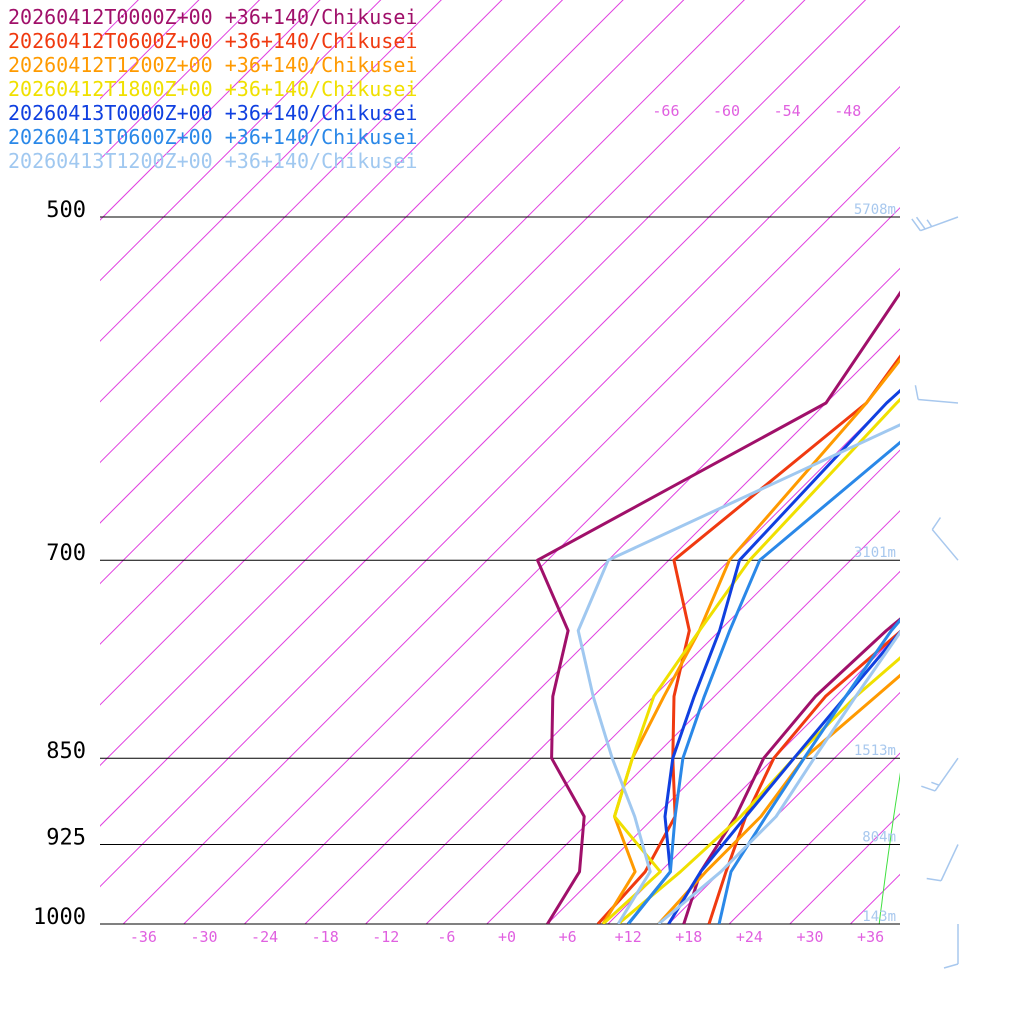  What do you see at coordinates (212, 137) in the screenshot?
I see `legend-entry-6: 20260413T0600Z+00 +36+140/Chikusei` at bounding box center [212, 137].